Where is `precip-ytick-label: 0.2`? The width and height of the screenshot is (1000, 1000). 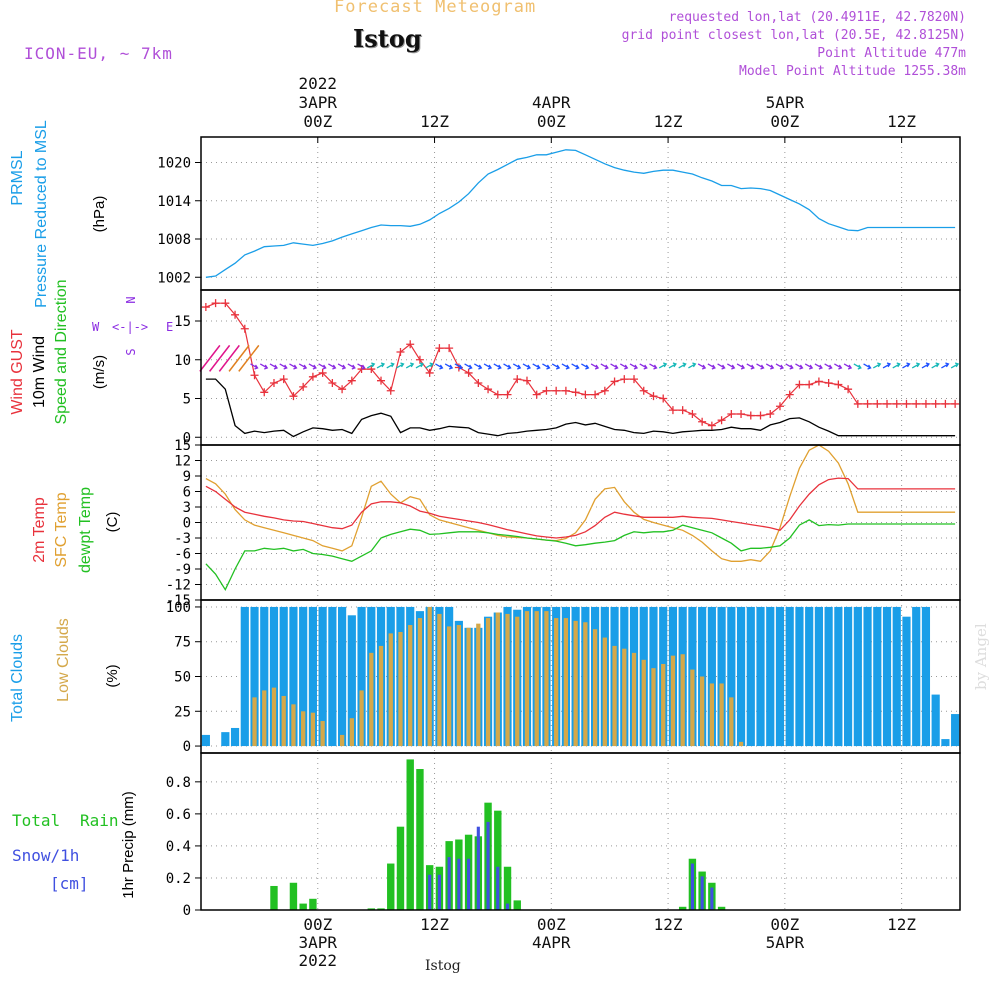 precip-ytick-label: 0.2 is located at coordinates (178, 879).